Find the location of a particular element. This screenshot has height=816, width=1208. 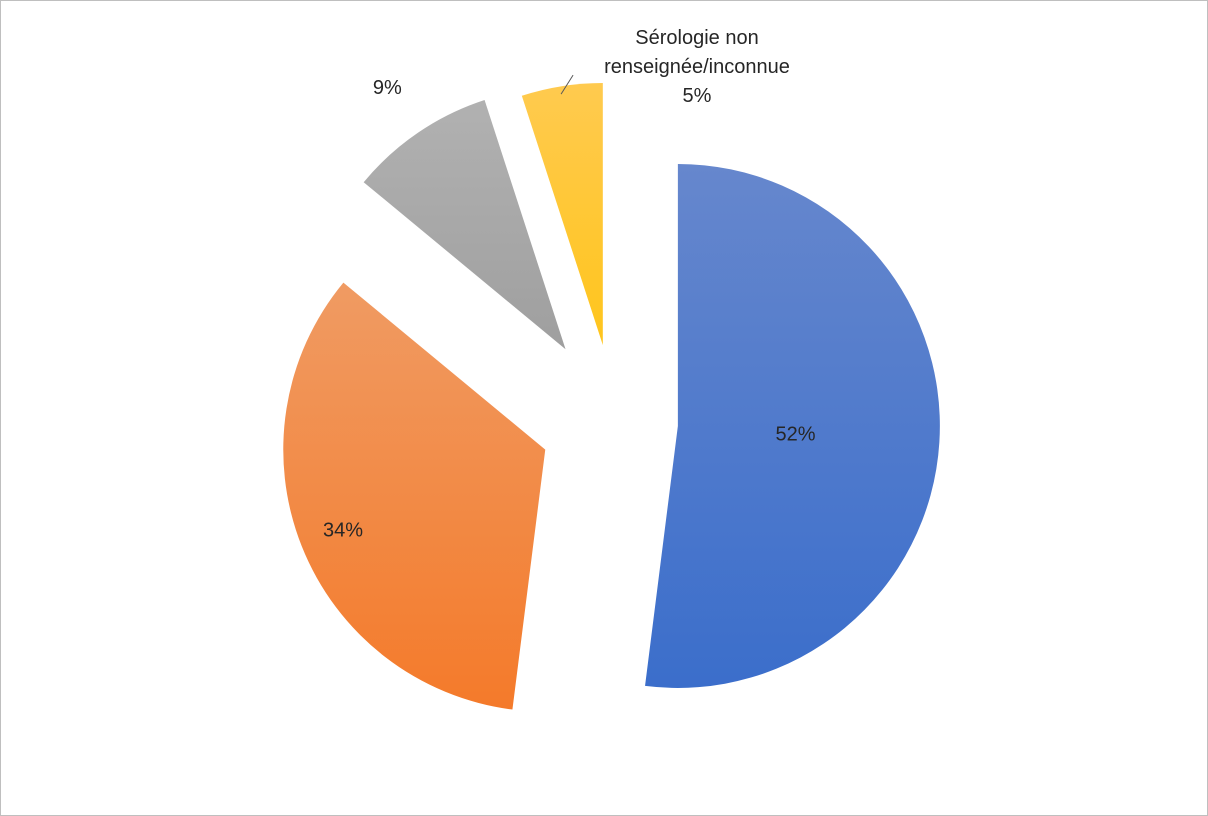

category-label-slice-4-line-2: renseignée/inconnue is located at coordinates (697, 67).